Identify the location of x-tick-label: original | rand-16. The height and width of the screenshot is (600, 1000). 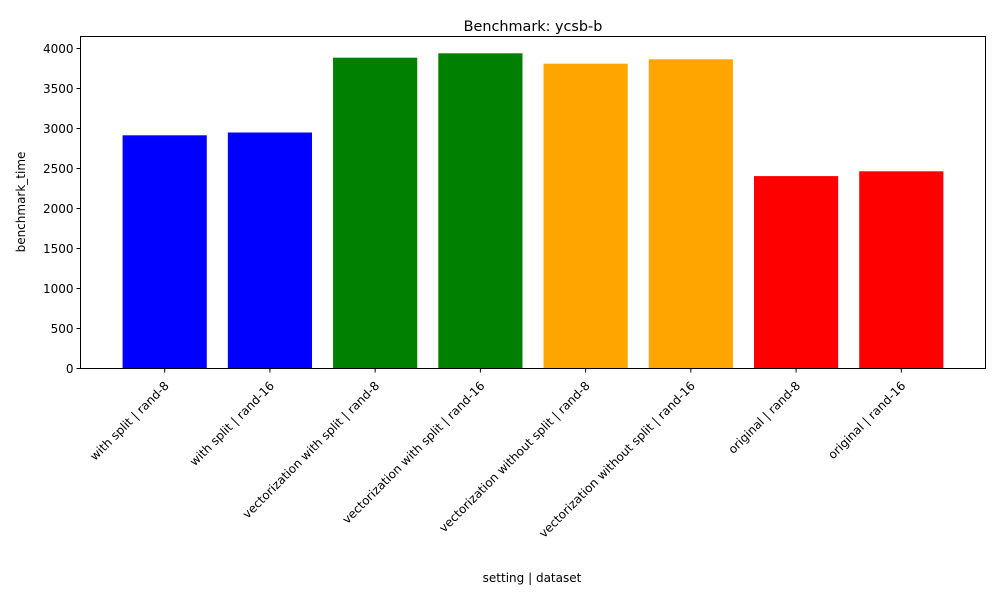
(866, 420).